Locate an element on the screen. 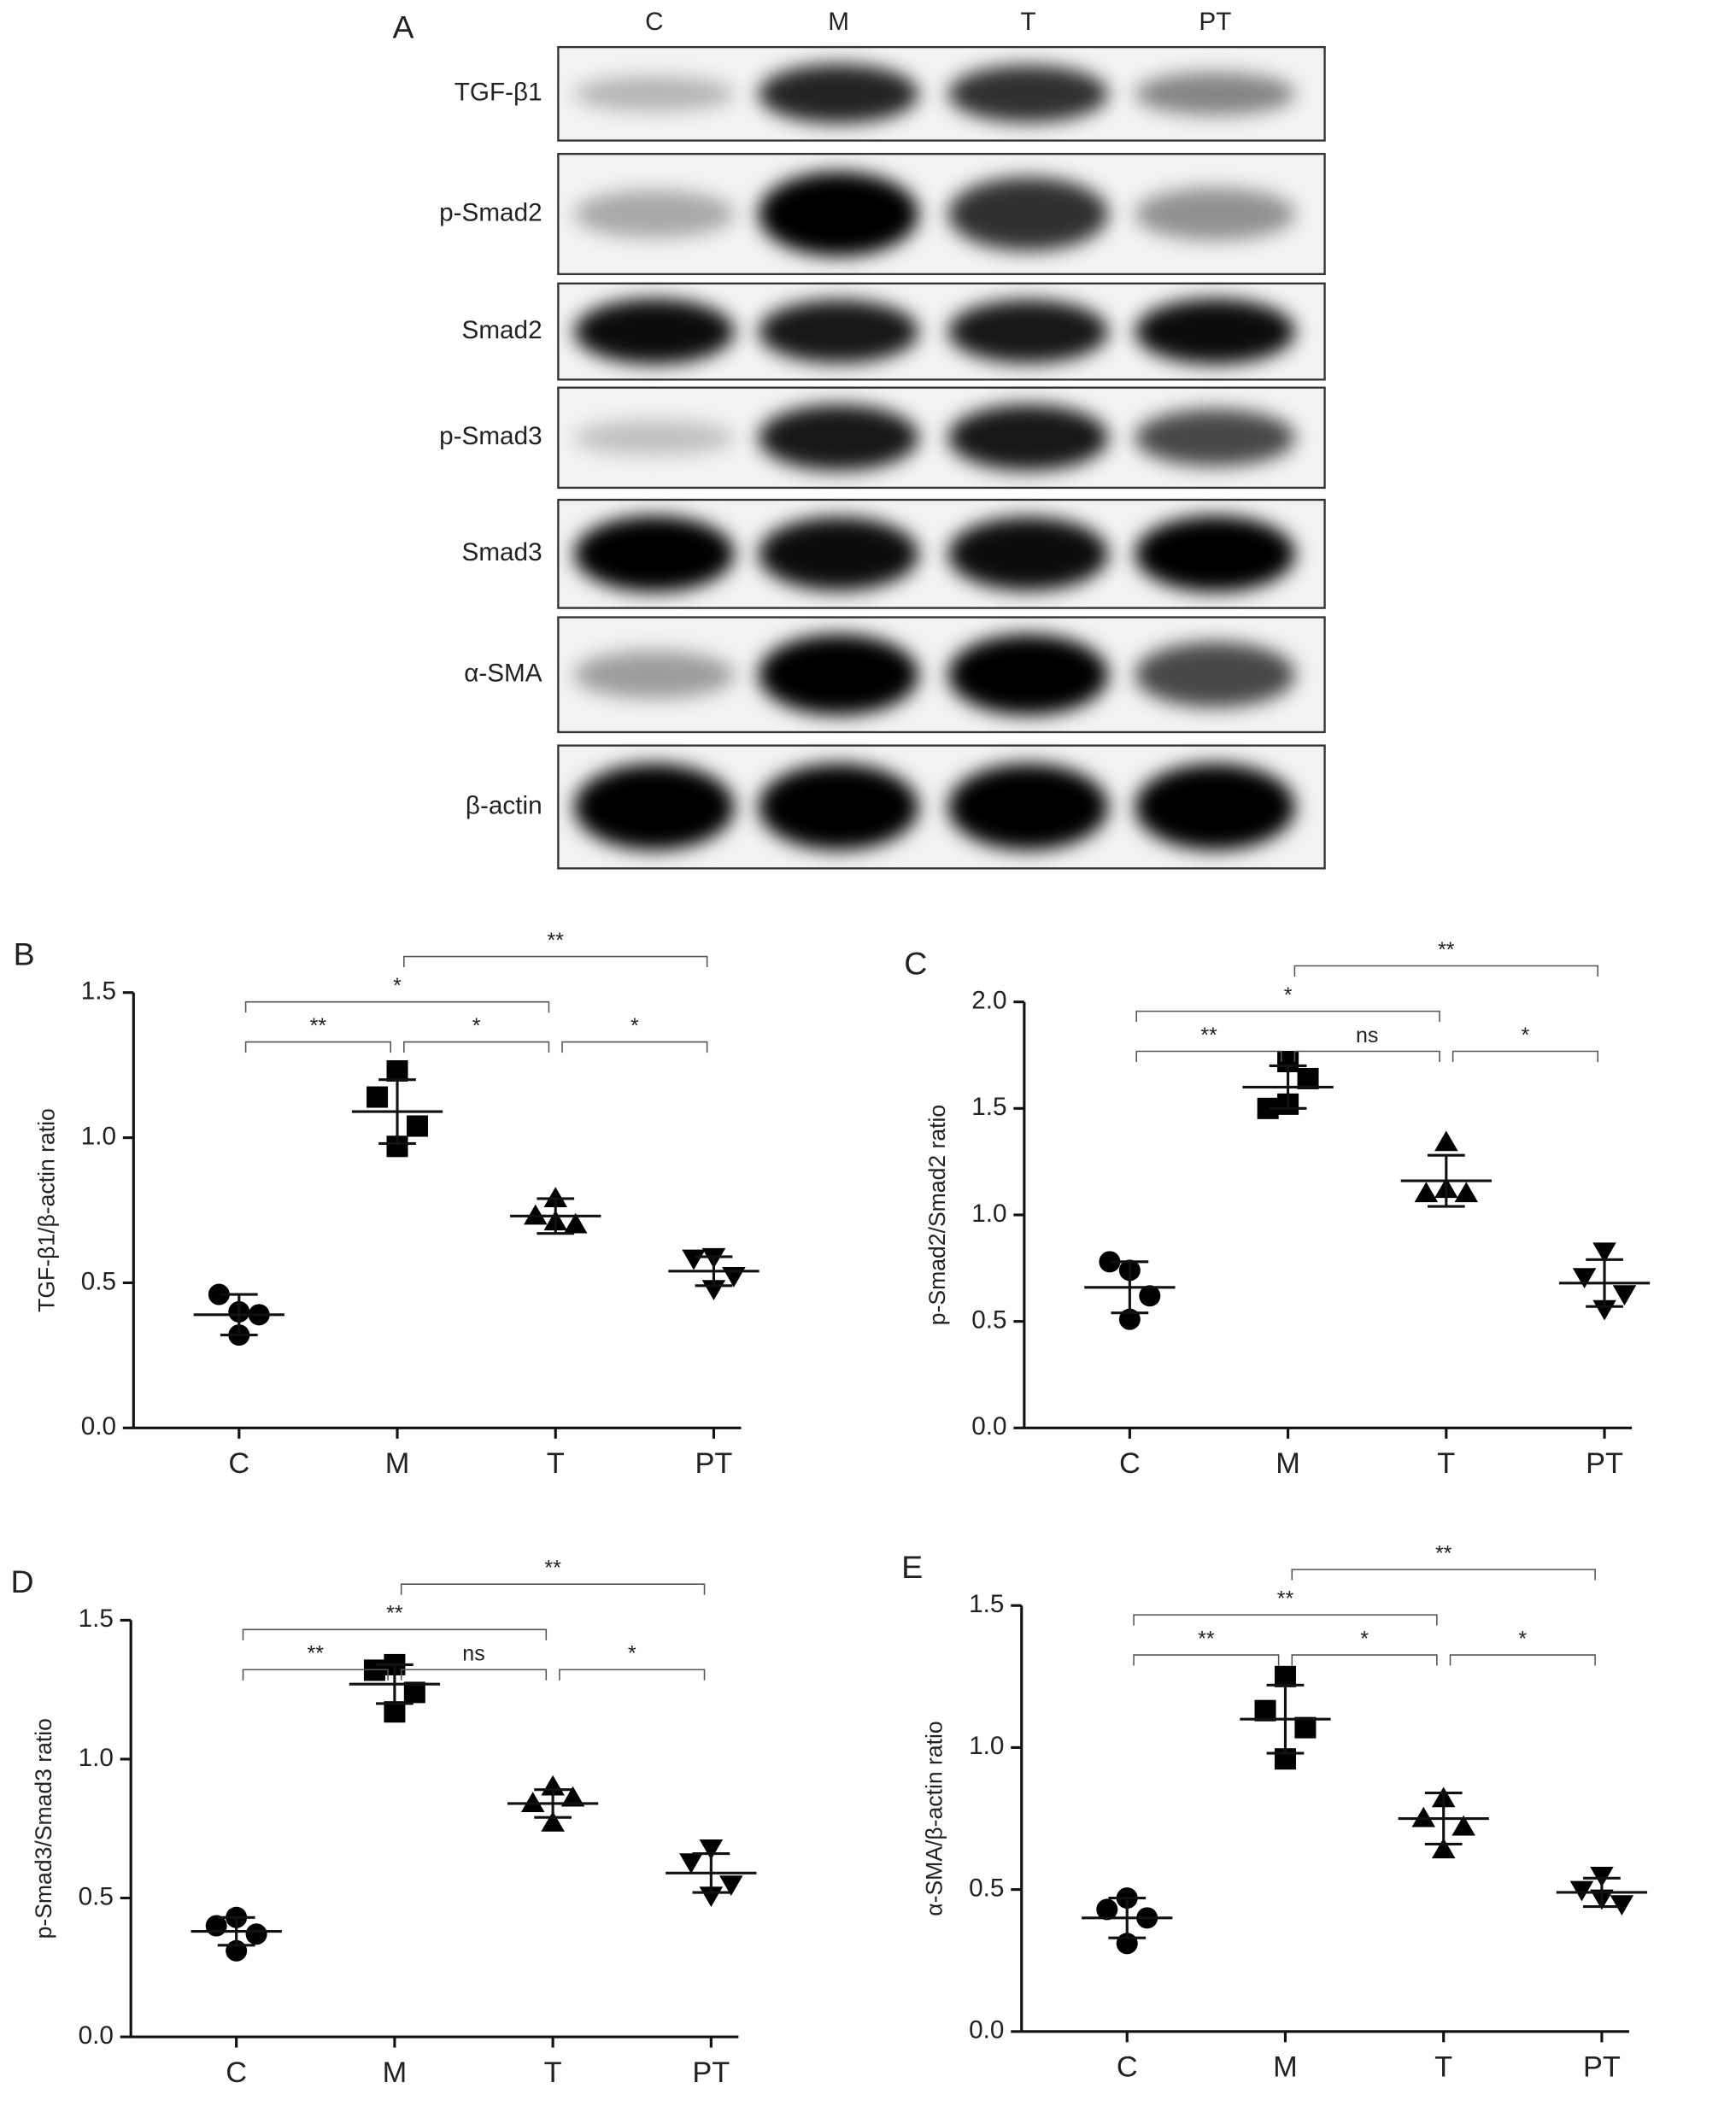 The image size is (1736, 2112). row-label: p-Smad3 is located at coordinates (491, 436).